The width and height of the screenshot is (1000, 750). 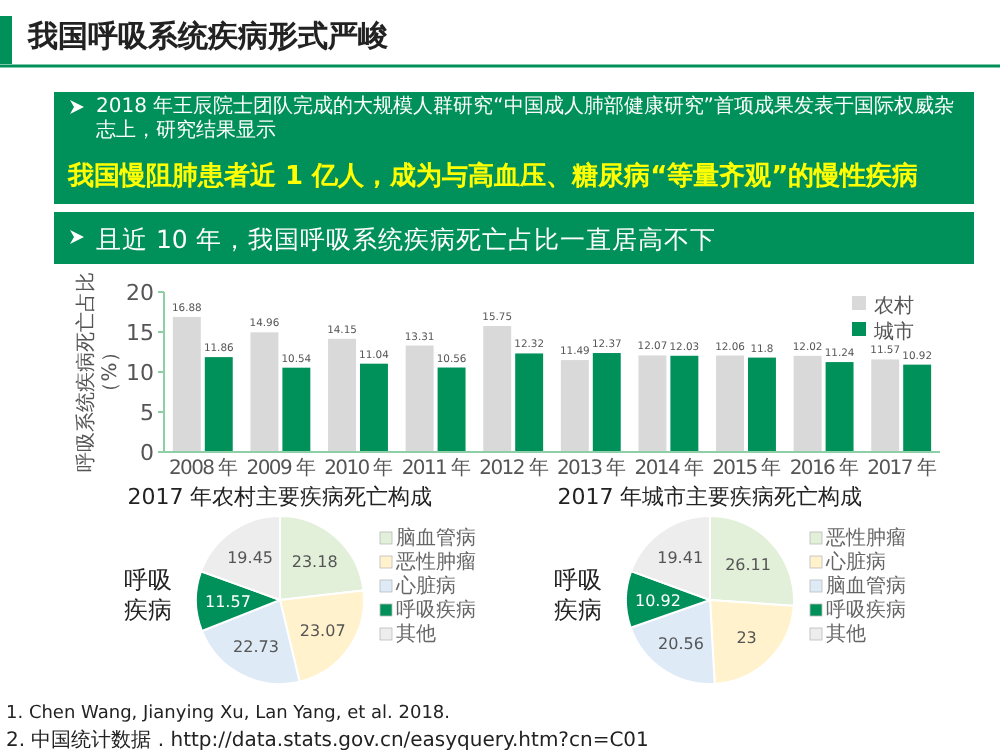 What do you see at coordinates (681, 644) in the screenshot?
I see `data-label: 20.56` at bounding box center [681, 644].